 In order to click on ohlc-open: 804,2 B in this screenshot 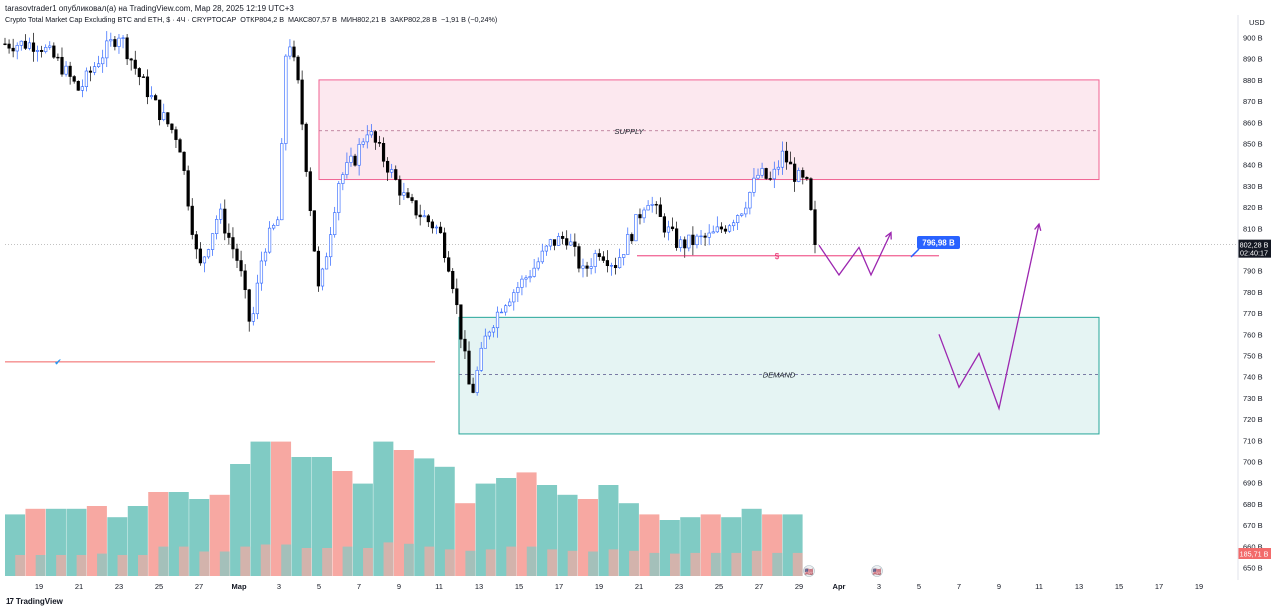, I will do `click(272, 19)`.